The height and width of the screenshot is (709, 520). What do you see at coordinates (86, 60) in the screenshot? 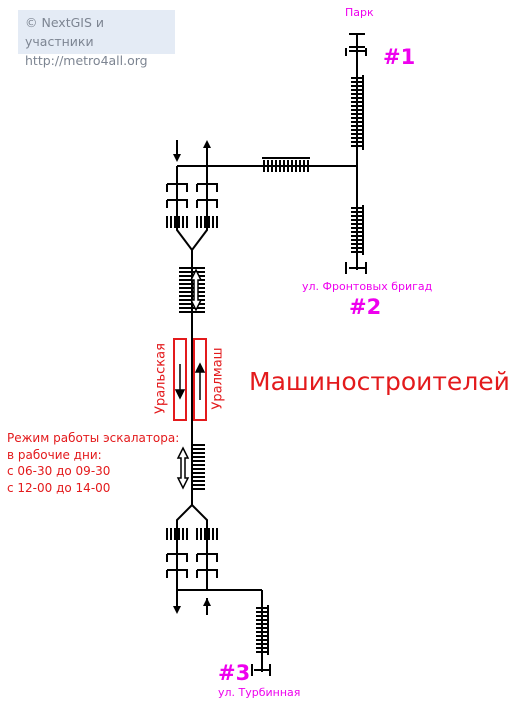
I see `credits-link: http://metro4all.org` at bounding box center [86, 60].